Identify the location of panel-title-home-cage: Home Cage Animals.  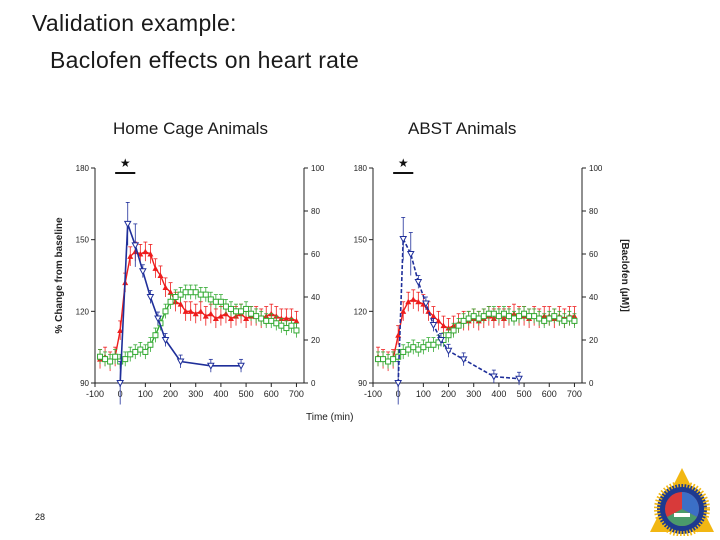
(190, 128).